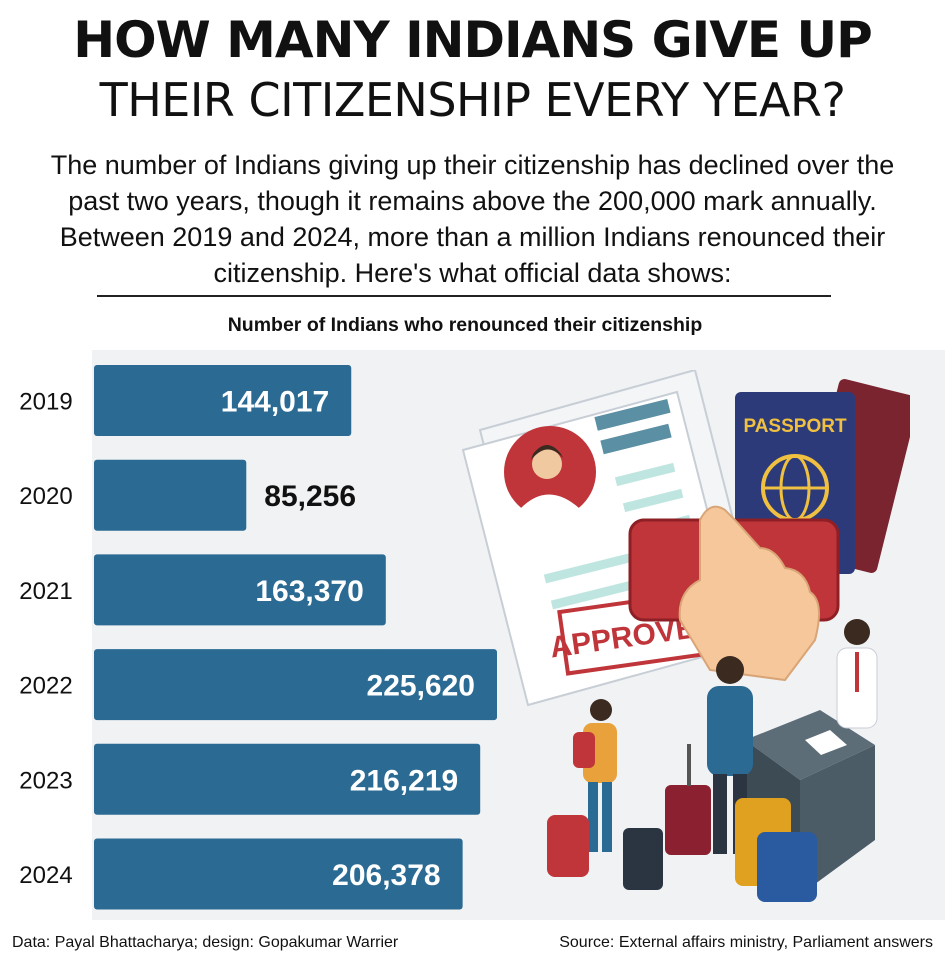 The height and width of the screenshot is (960, 945). What do you see at coordinates (386, 875) in the screenshot?
I see `value-label: 206,378` at bounding box center [386, 875].